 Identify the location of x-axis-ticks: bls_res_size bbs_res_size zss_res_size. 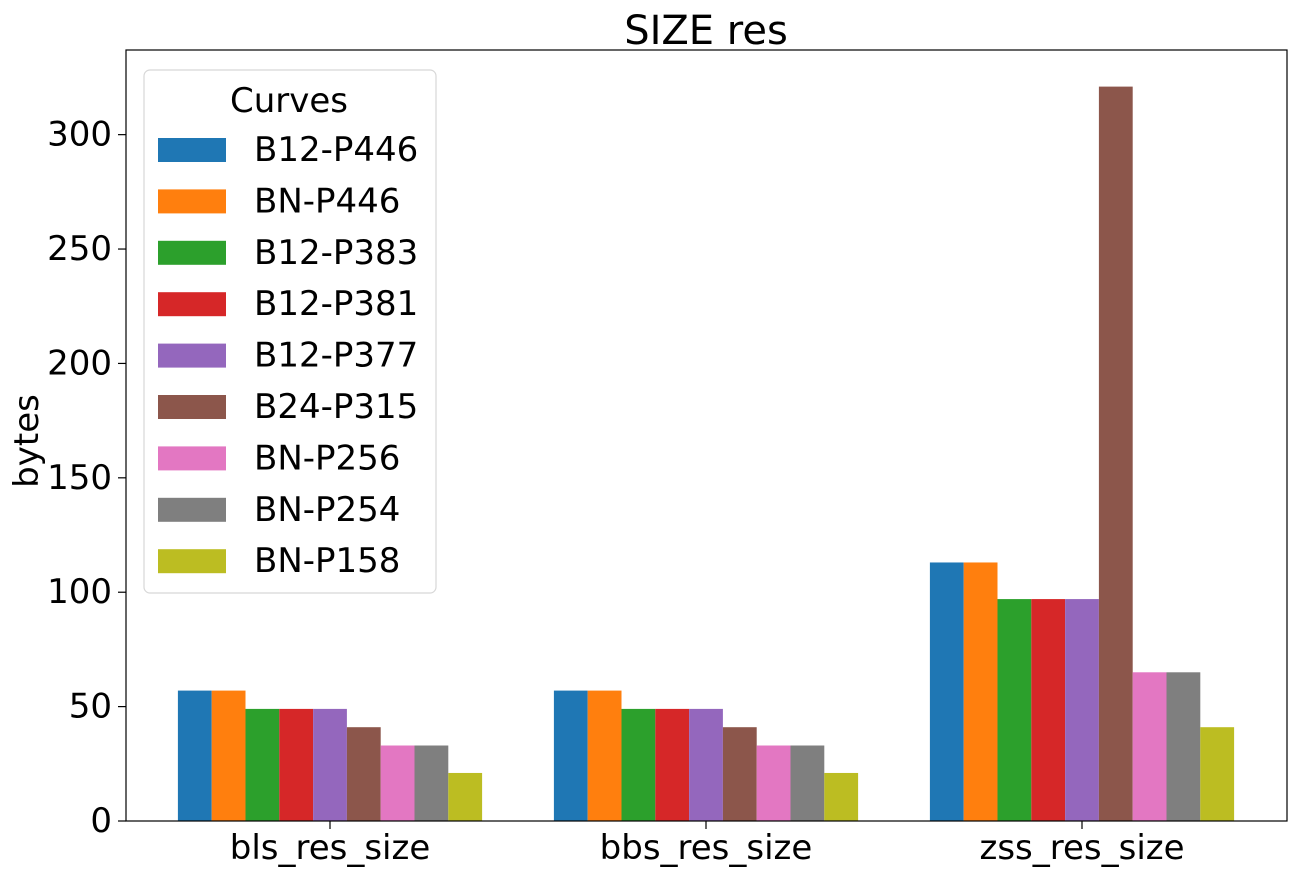
(707, 844).